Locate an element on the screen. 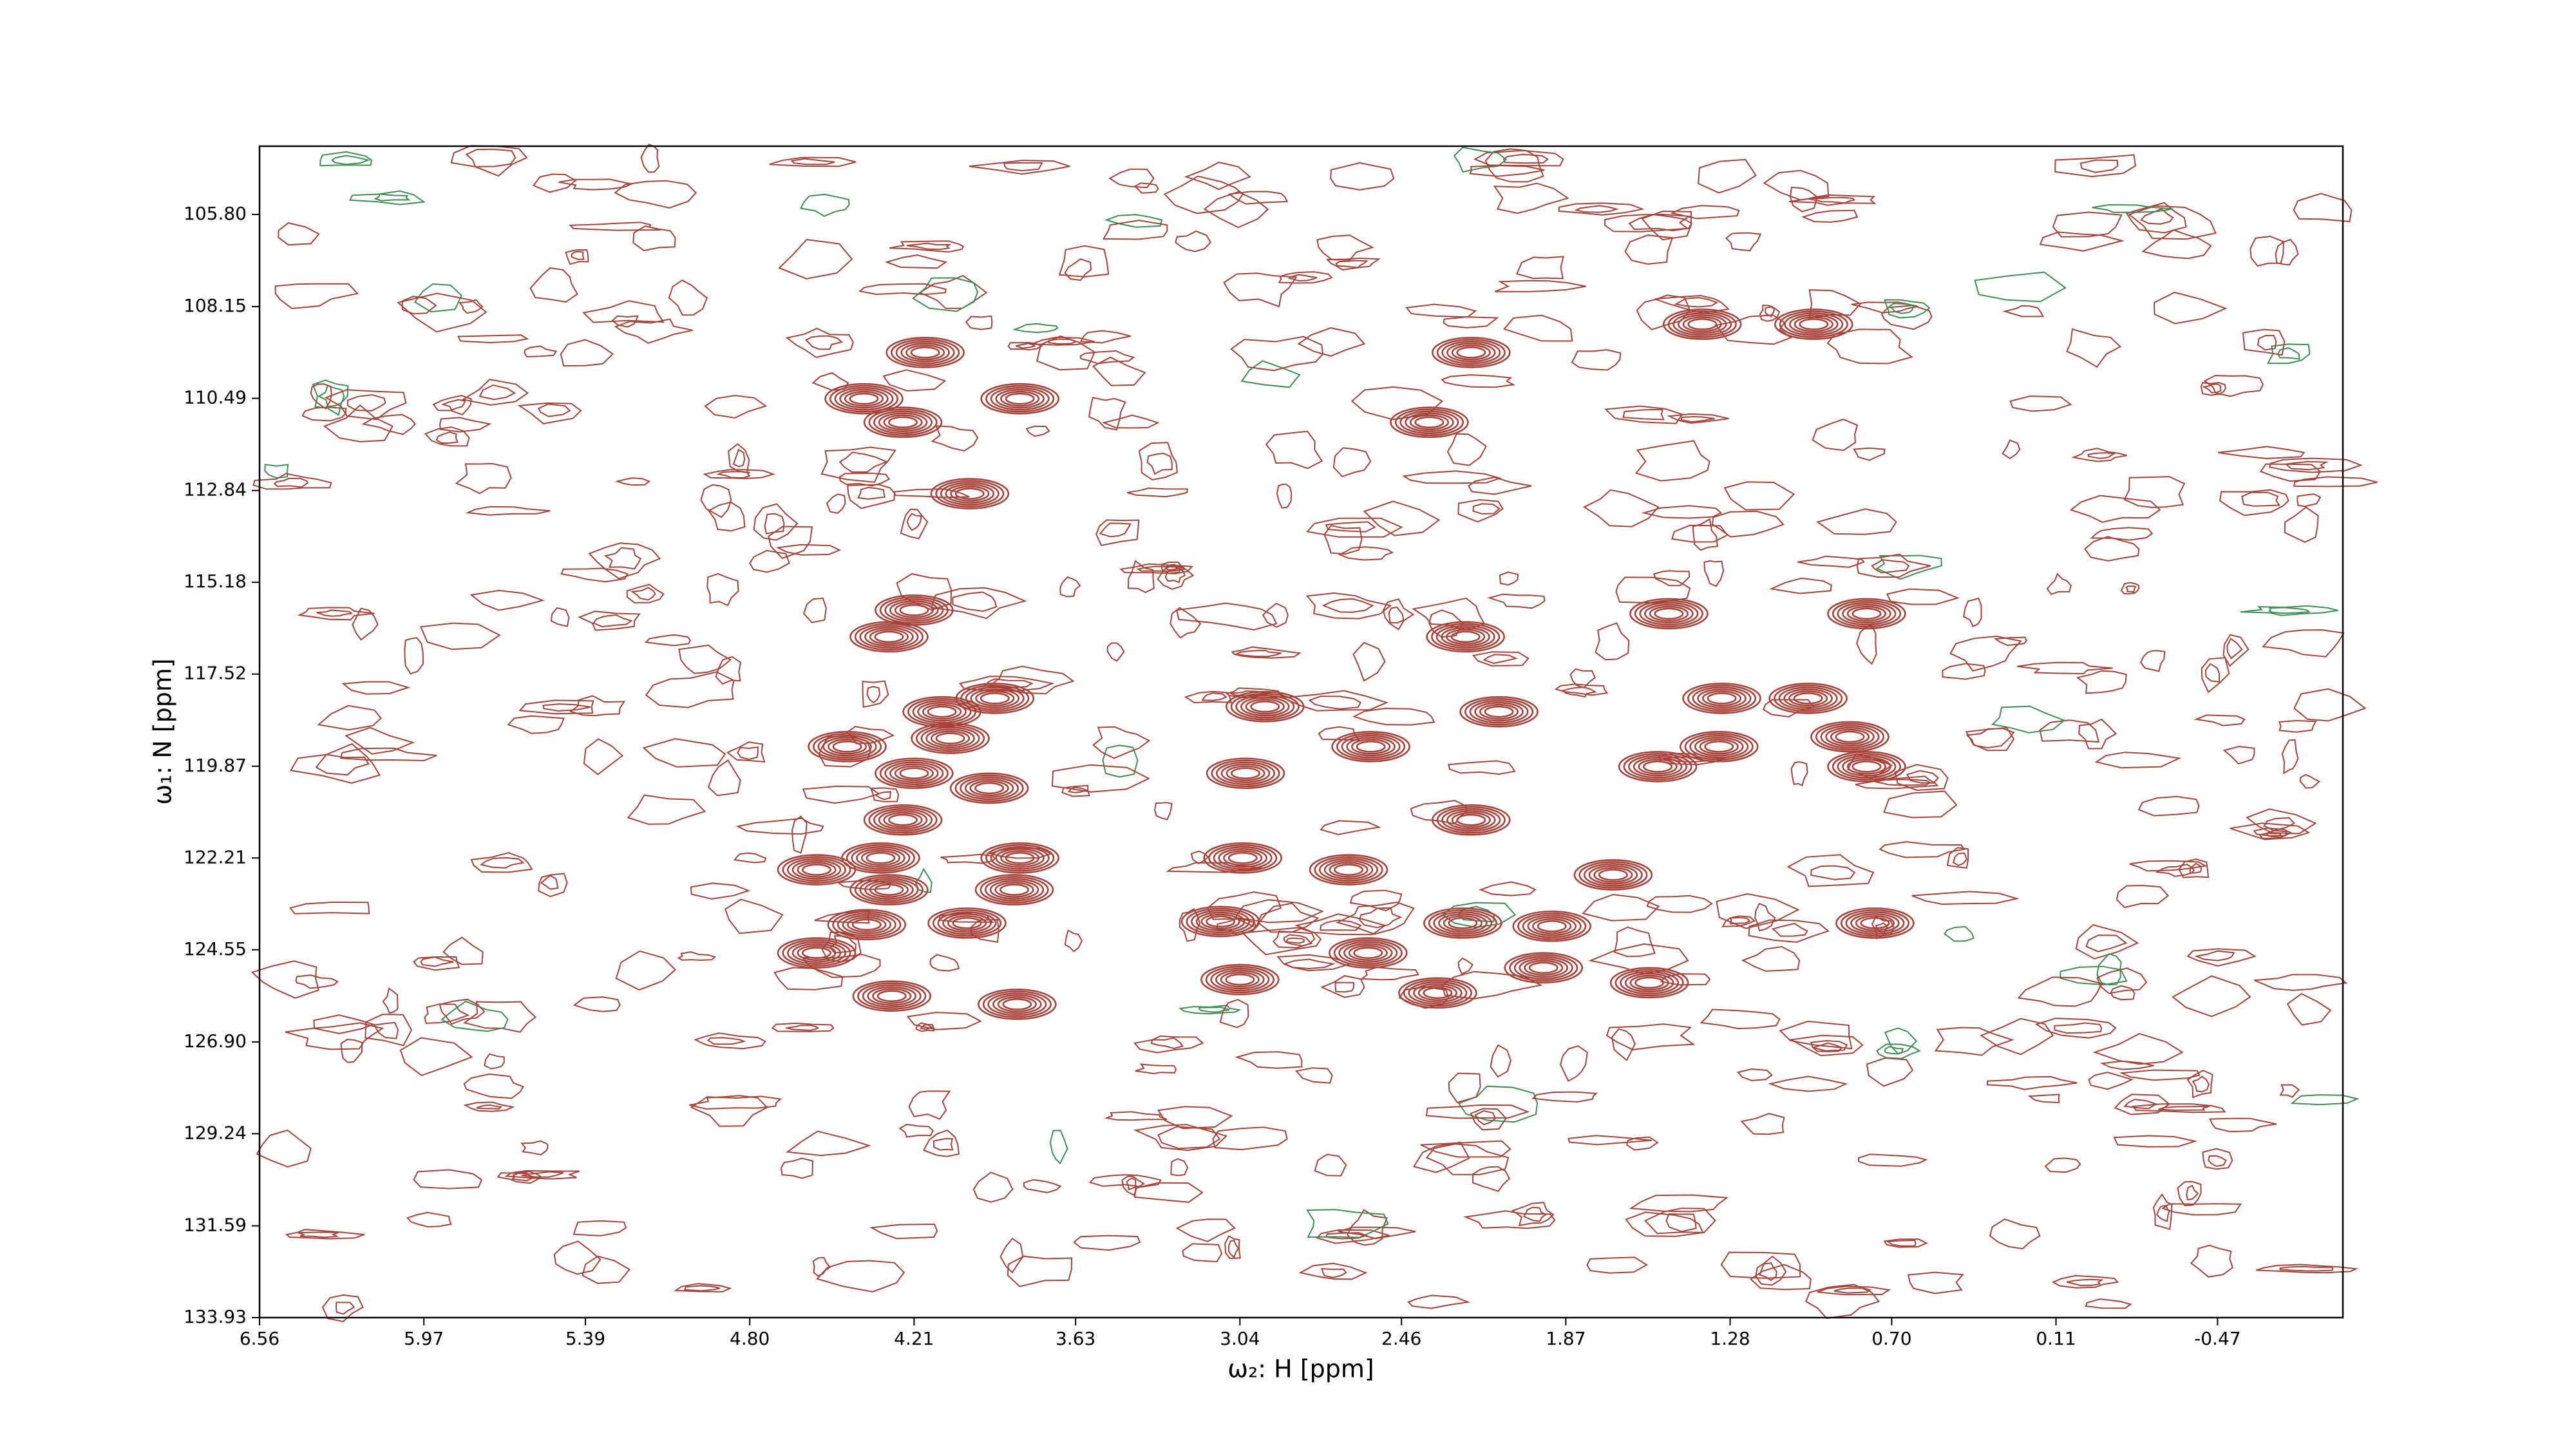 This screenshot has height=1449, width=2576. y-tick-label: 122.21 is located at coordinates (215, 856).